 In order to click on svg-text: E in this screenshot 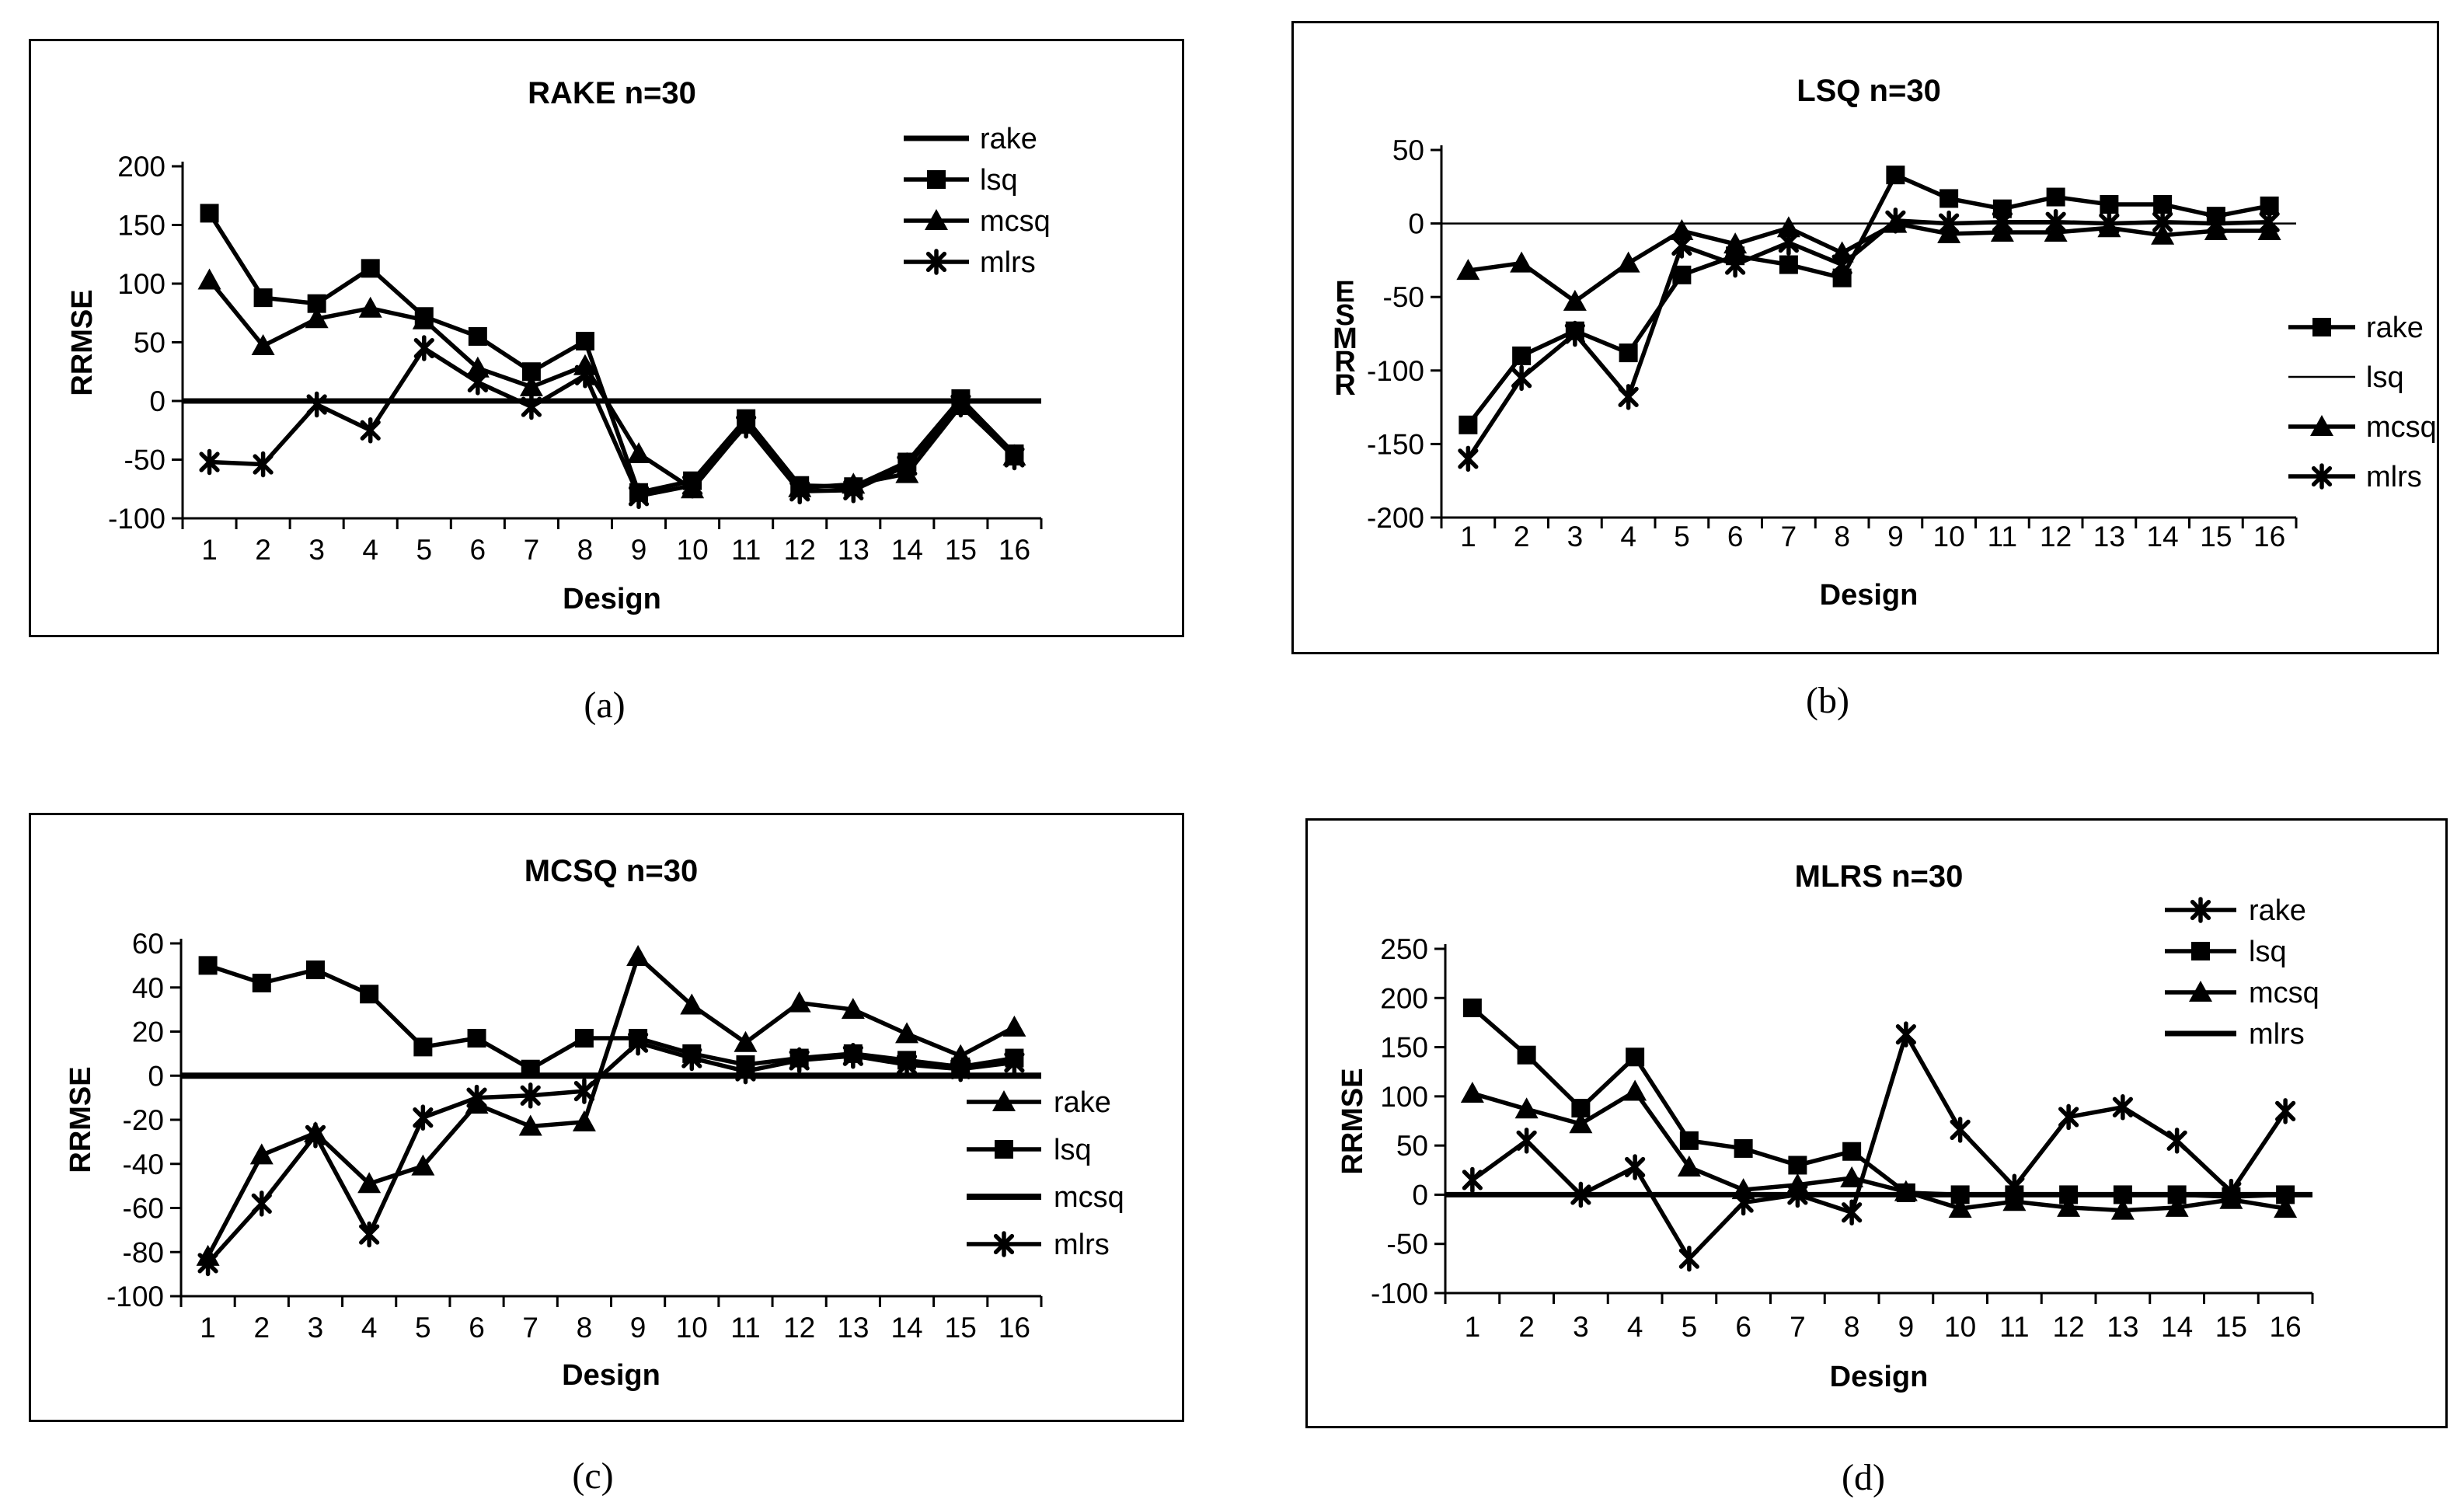, I will do `click(1344, 292)`.